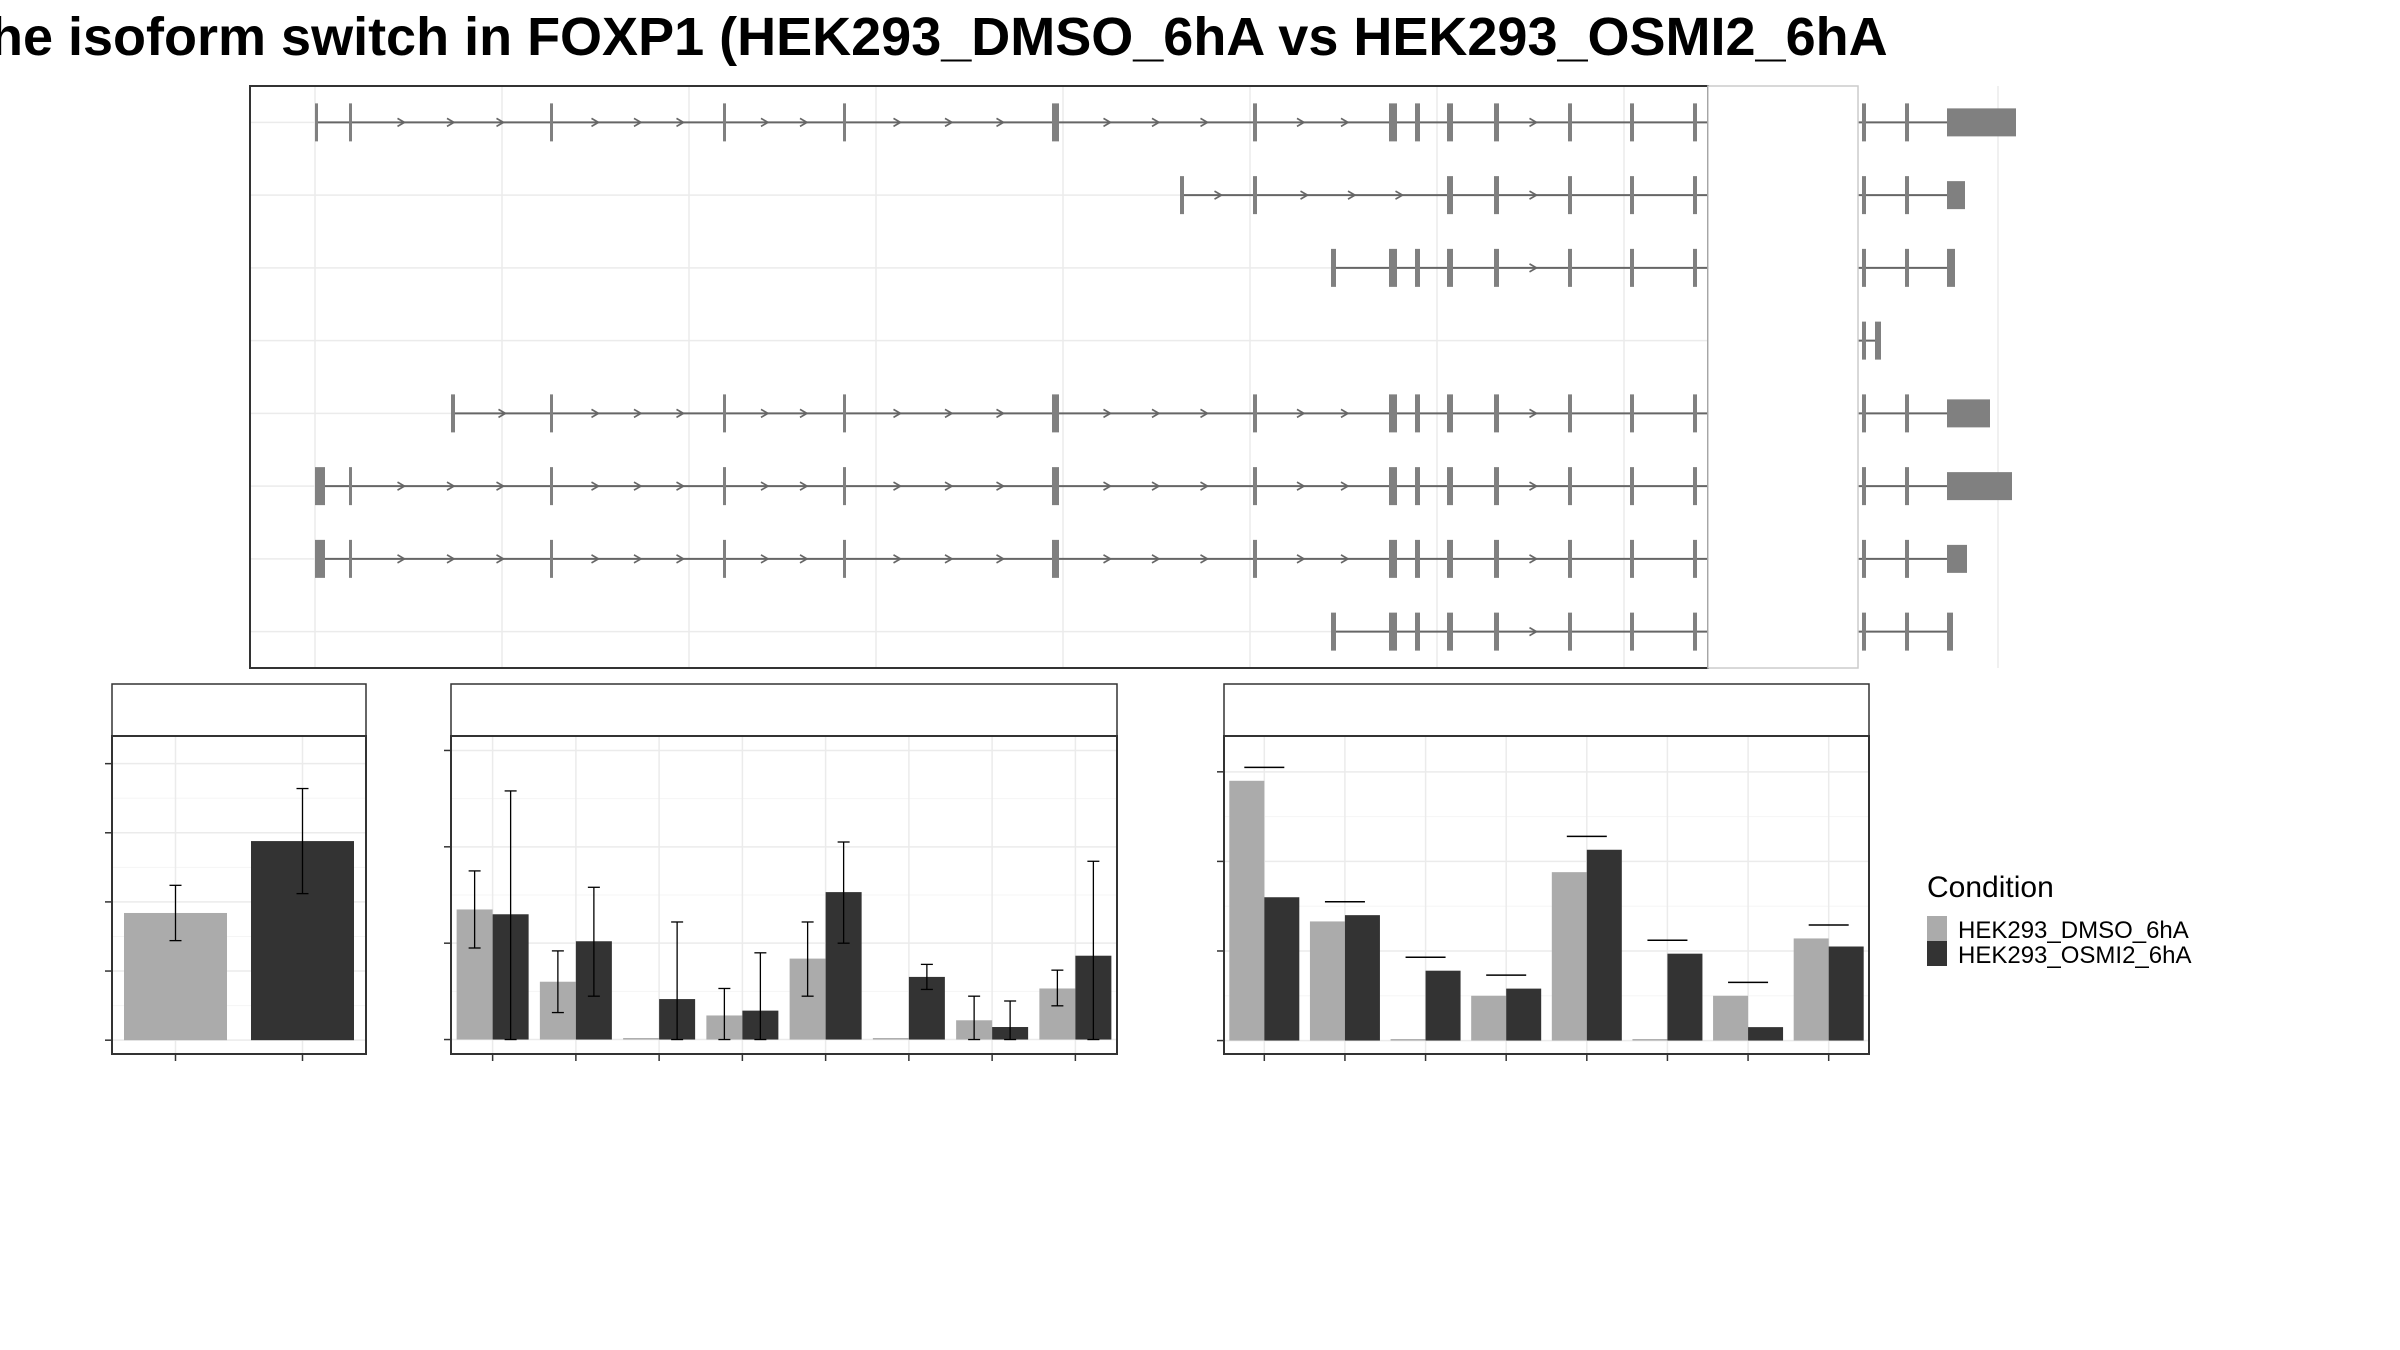 The image size is (2400, 1350). I want to click on legend-title: Condition, so click(1990, 887).